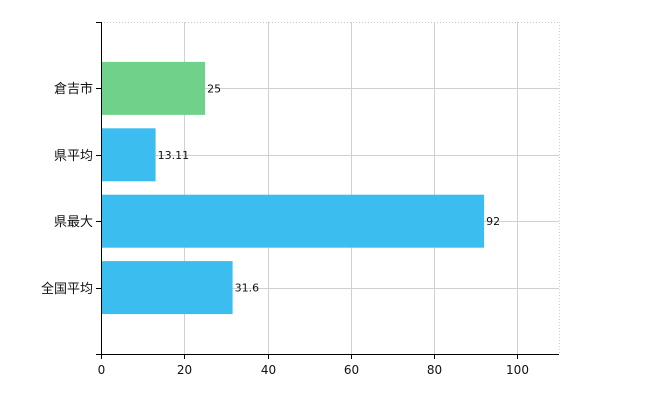 This screenshot has height=400, width=650. What do you see at coordinates (73, 222) in the screenshot?
I see `category-label: 県最大` at bounding box center [73, 222].